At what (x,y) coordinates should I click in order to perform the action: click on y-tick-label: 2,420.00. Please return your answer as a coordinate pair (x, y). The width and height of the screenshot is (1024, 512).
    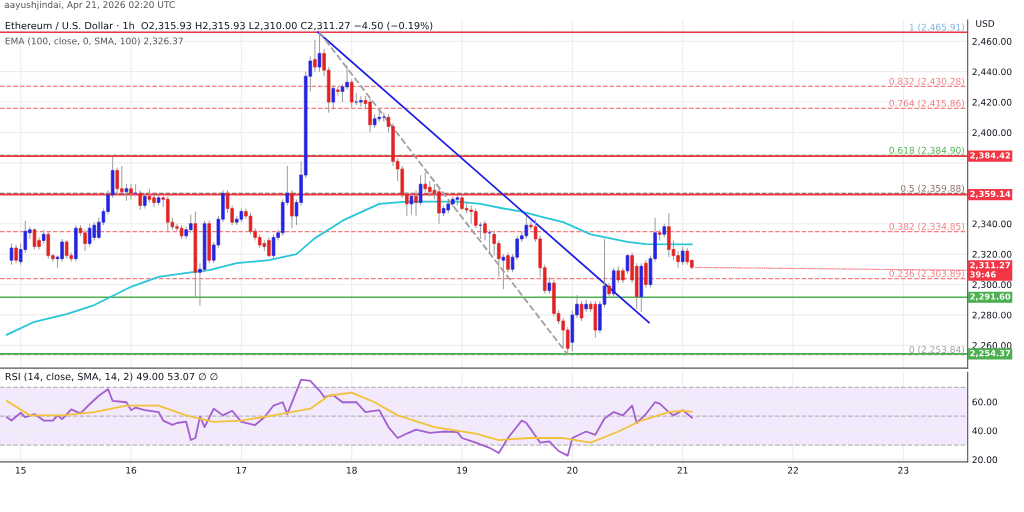
    Looking at the image, I should click on (992, 102).